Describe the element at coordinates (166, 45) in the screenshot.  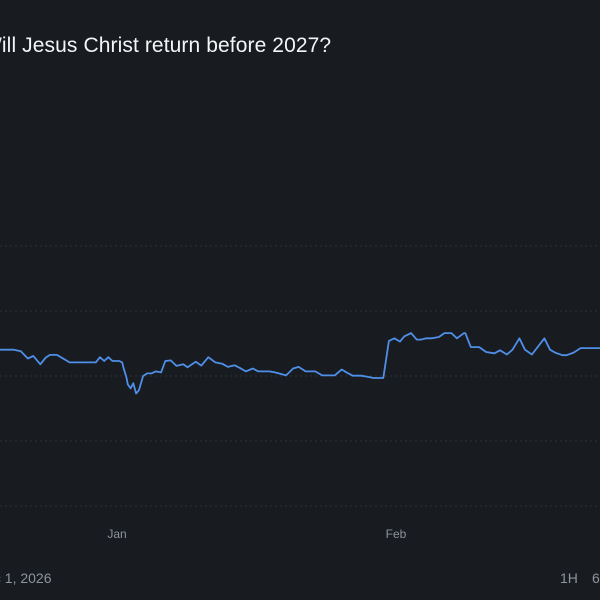
I see `market-title: Will Jesus Christ return before 2027?` at that location.